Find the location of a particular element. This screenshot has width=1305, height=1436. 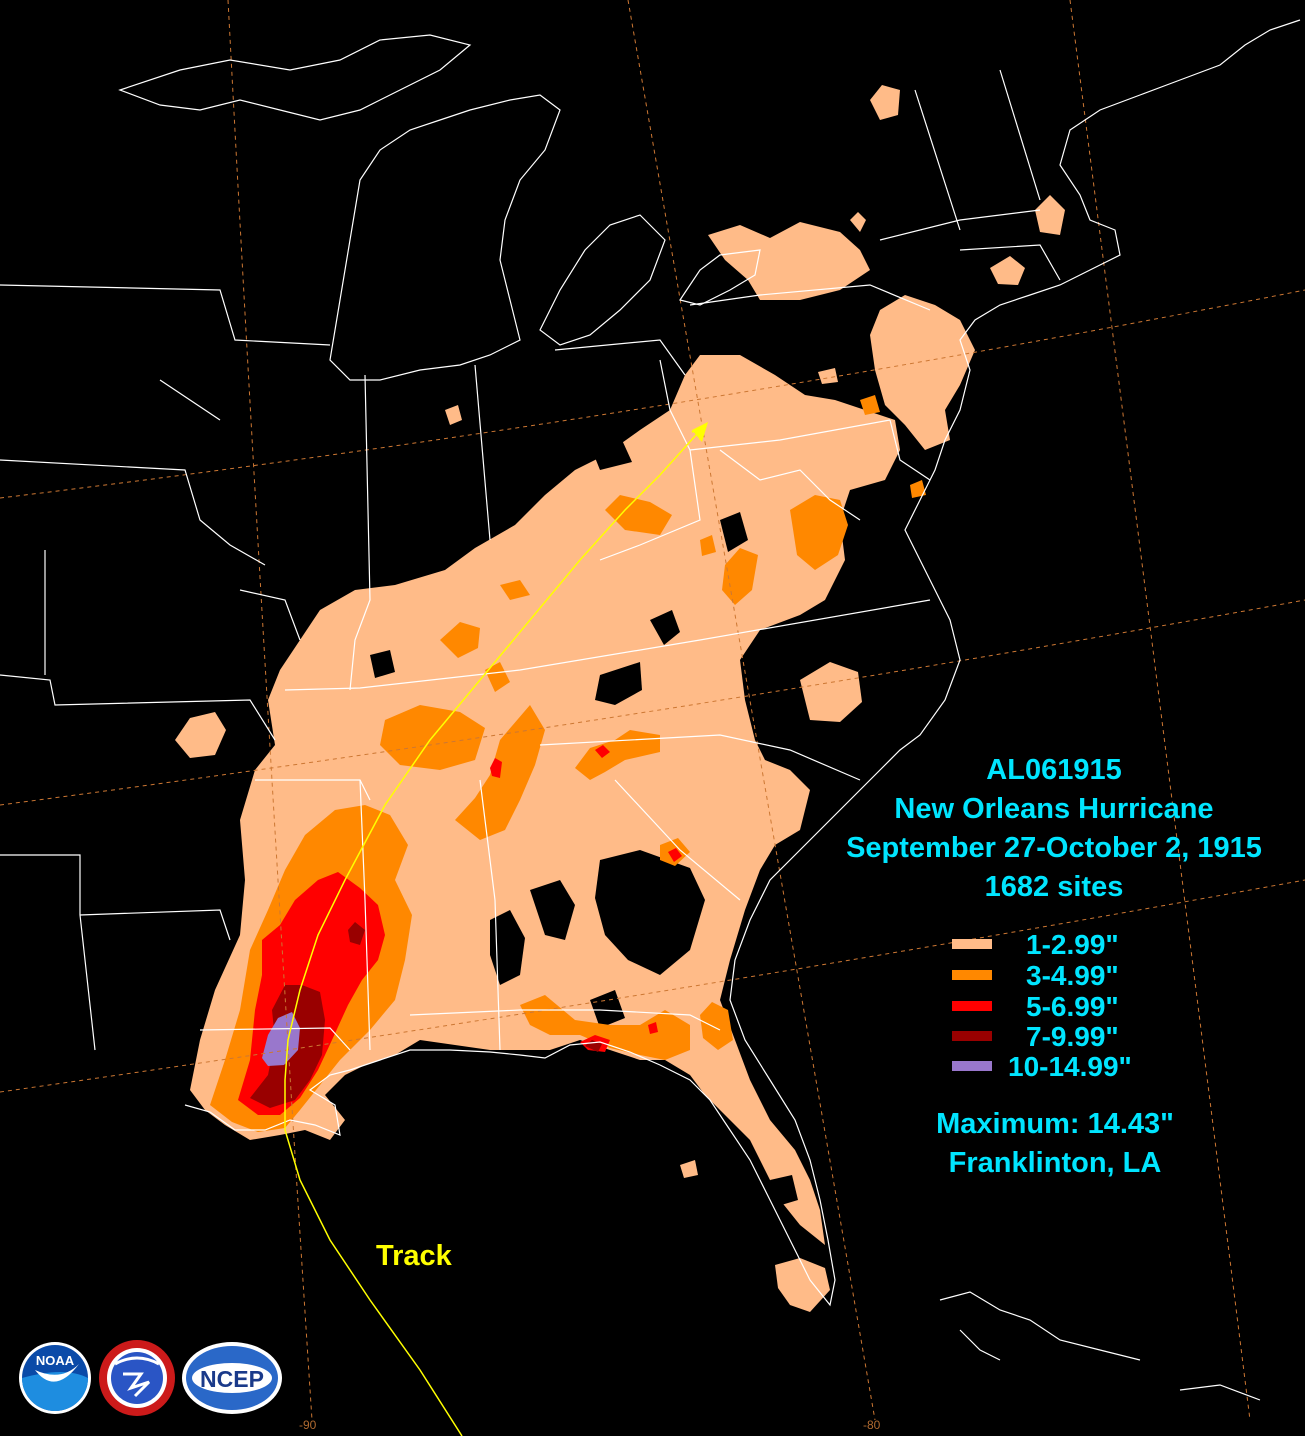

legend-label-5: 10-14.99" is located at coordinates (1070, 1066).